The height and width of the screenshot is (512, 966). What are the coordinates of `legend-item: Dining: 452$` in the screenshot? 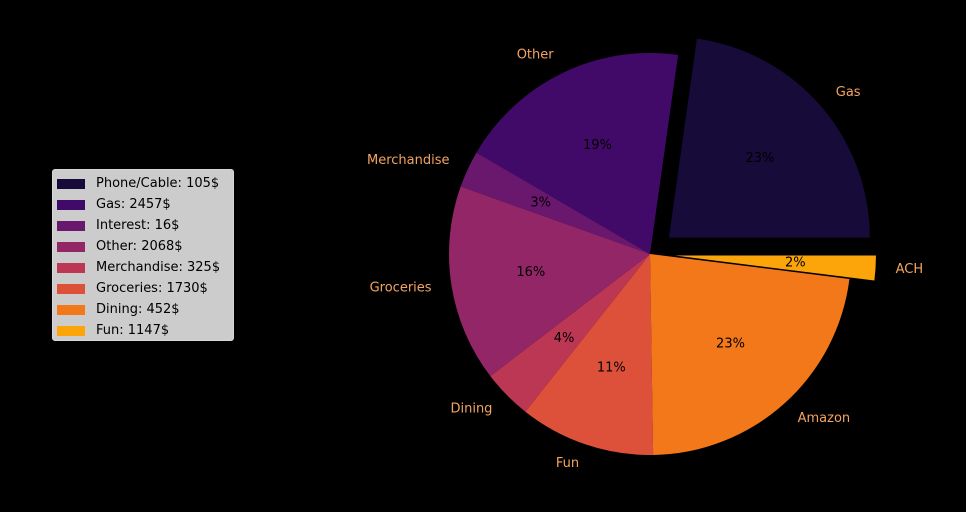 It's located at (145, 309).